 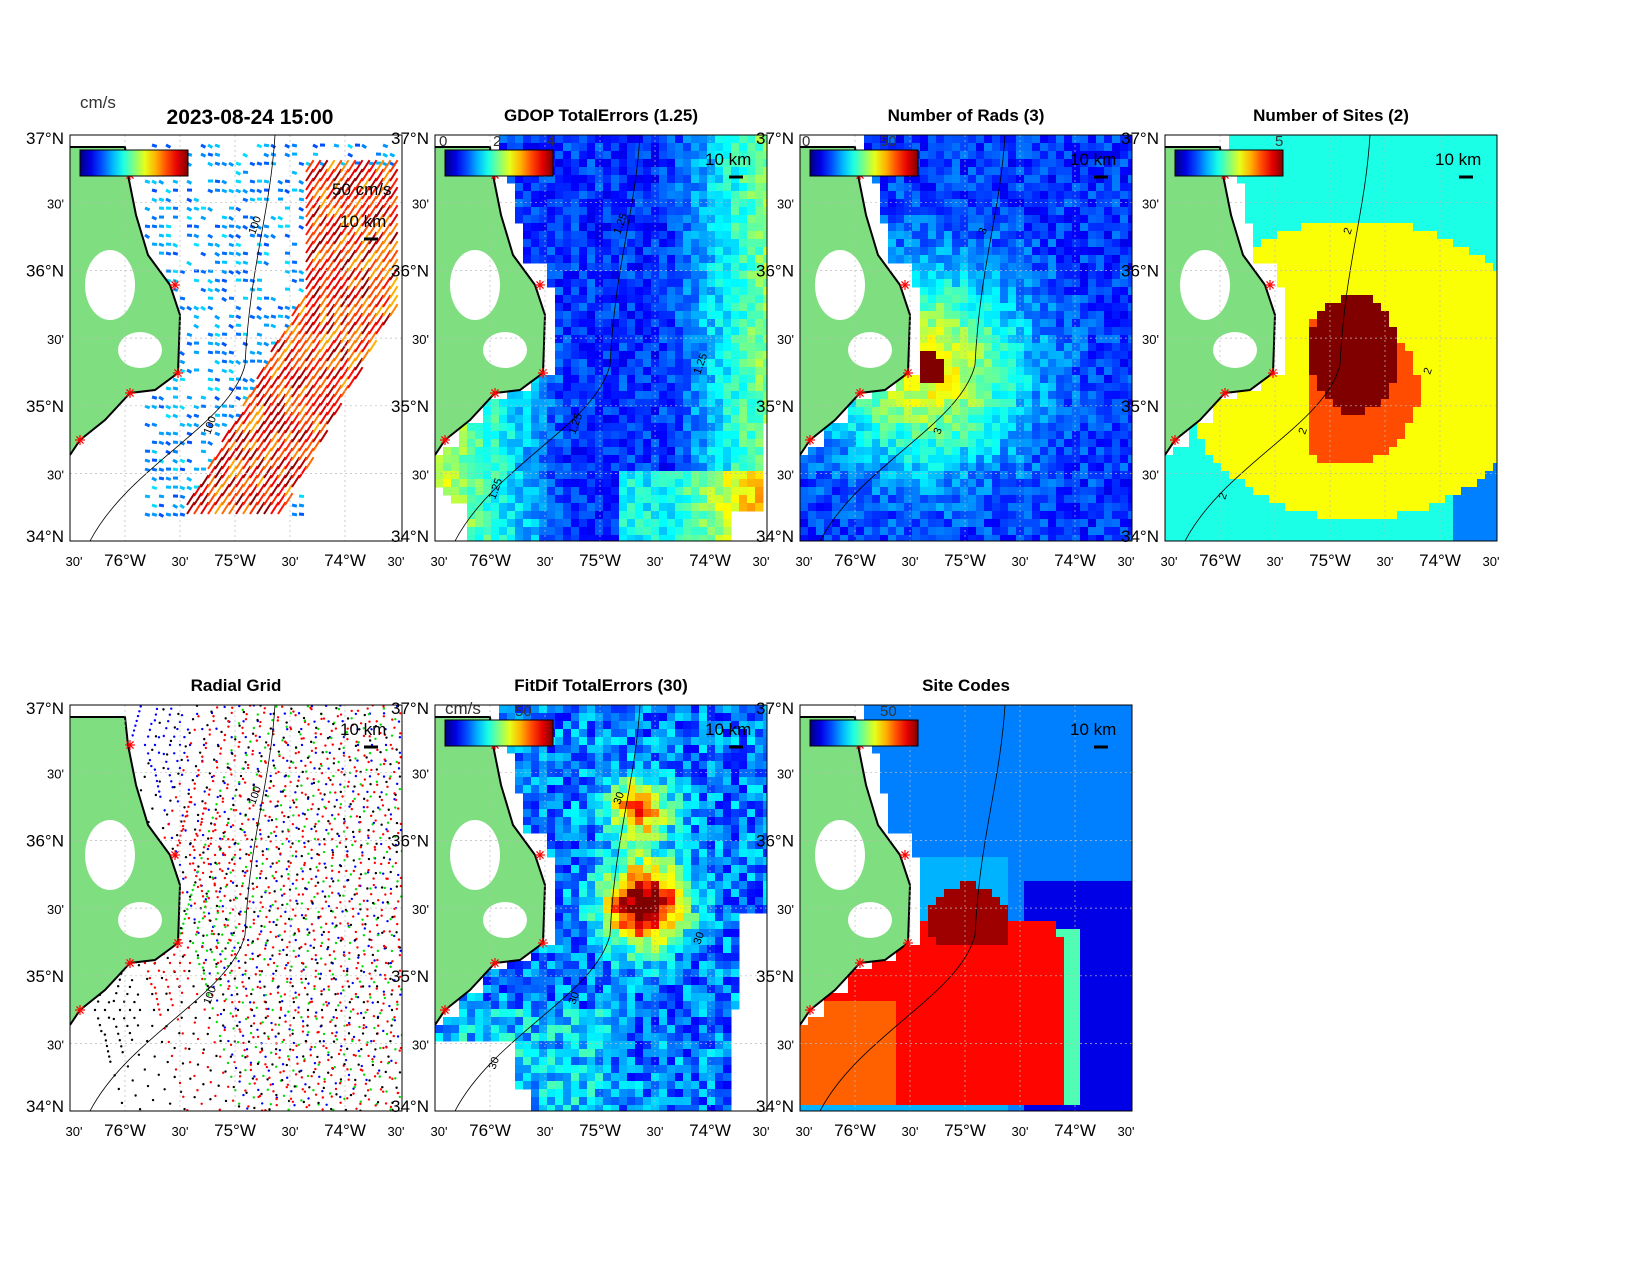 I want to click on y-tick-label: 34°N, so click(x=410, y=536).